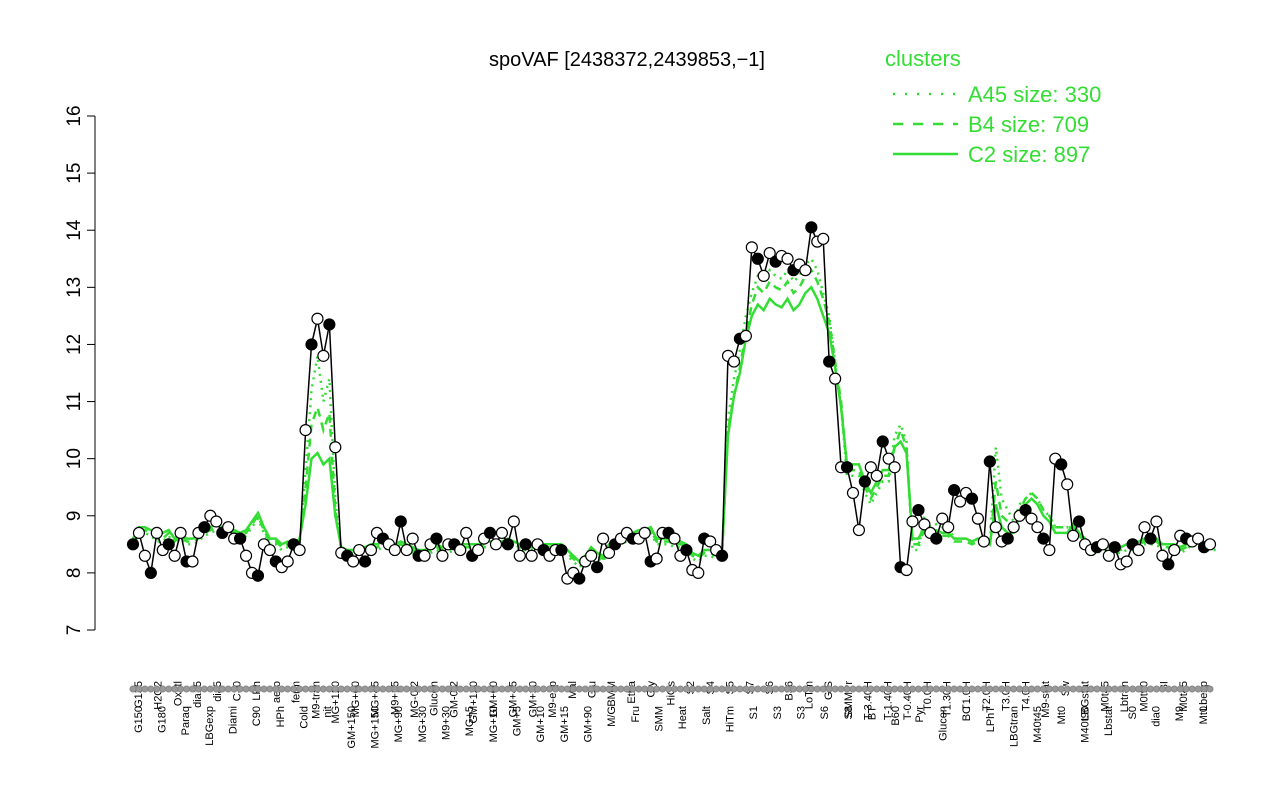 The width and height of the screenshot is (1280, 800). Describe the element at coordinates (234, 720) in the screenshot. I see `x-tick-label: Diami` at that location.